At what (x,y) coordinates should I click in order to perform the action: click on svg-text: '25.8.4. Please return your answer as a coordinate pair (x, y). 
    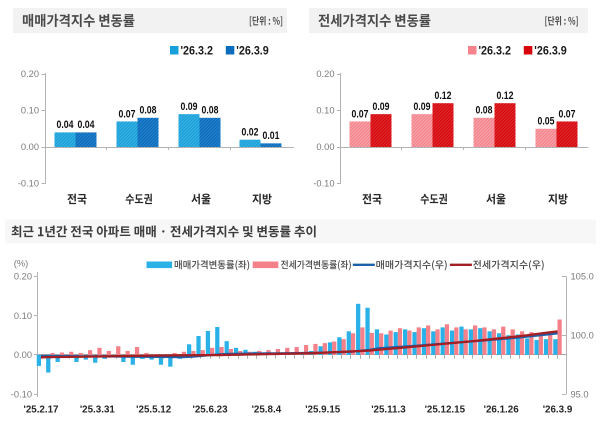
    Looking at the image, I should click on (267, 410).